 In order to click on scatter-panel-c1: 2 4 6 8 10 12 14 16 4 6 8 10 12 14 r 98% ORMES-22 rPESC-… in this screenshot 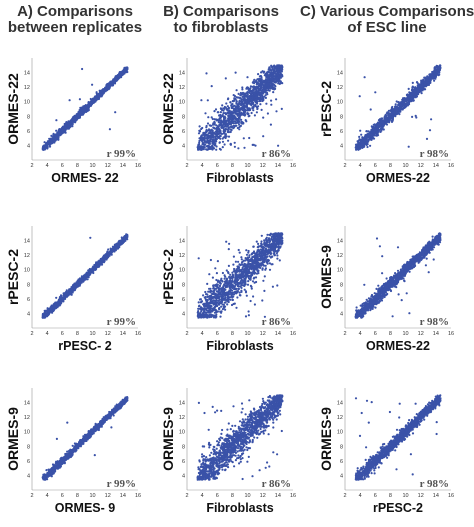, I will do `click(388, 122)`.